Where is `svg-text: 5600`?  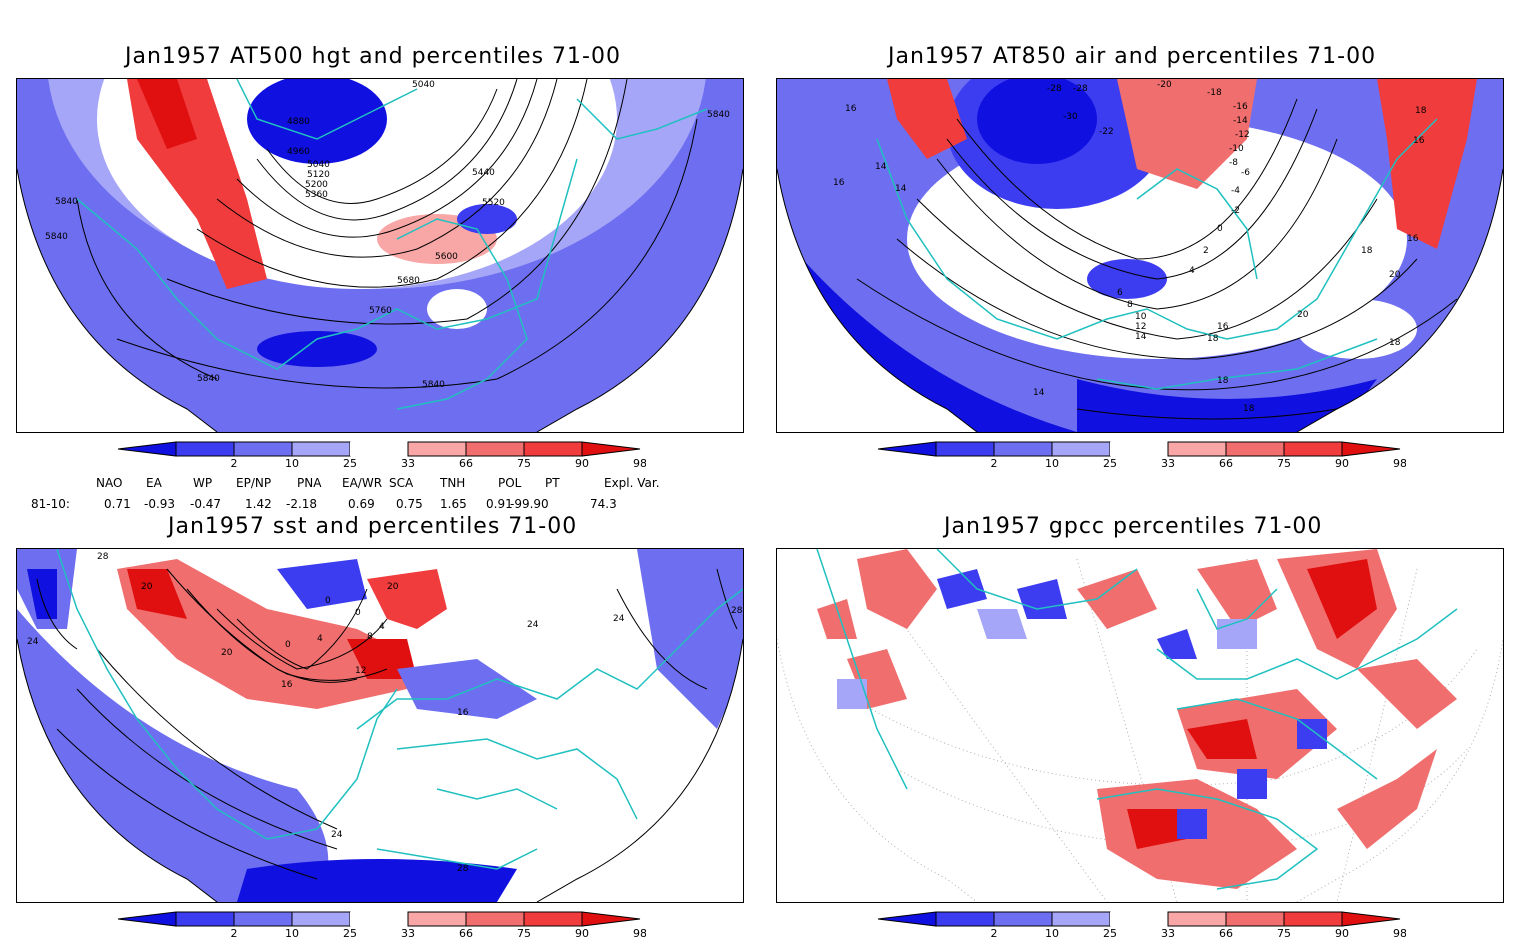
svg-text: 5600 is located at coordinates (446, 257).